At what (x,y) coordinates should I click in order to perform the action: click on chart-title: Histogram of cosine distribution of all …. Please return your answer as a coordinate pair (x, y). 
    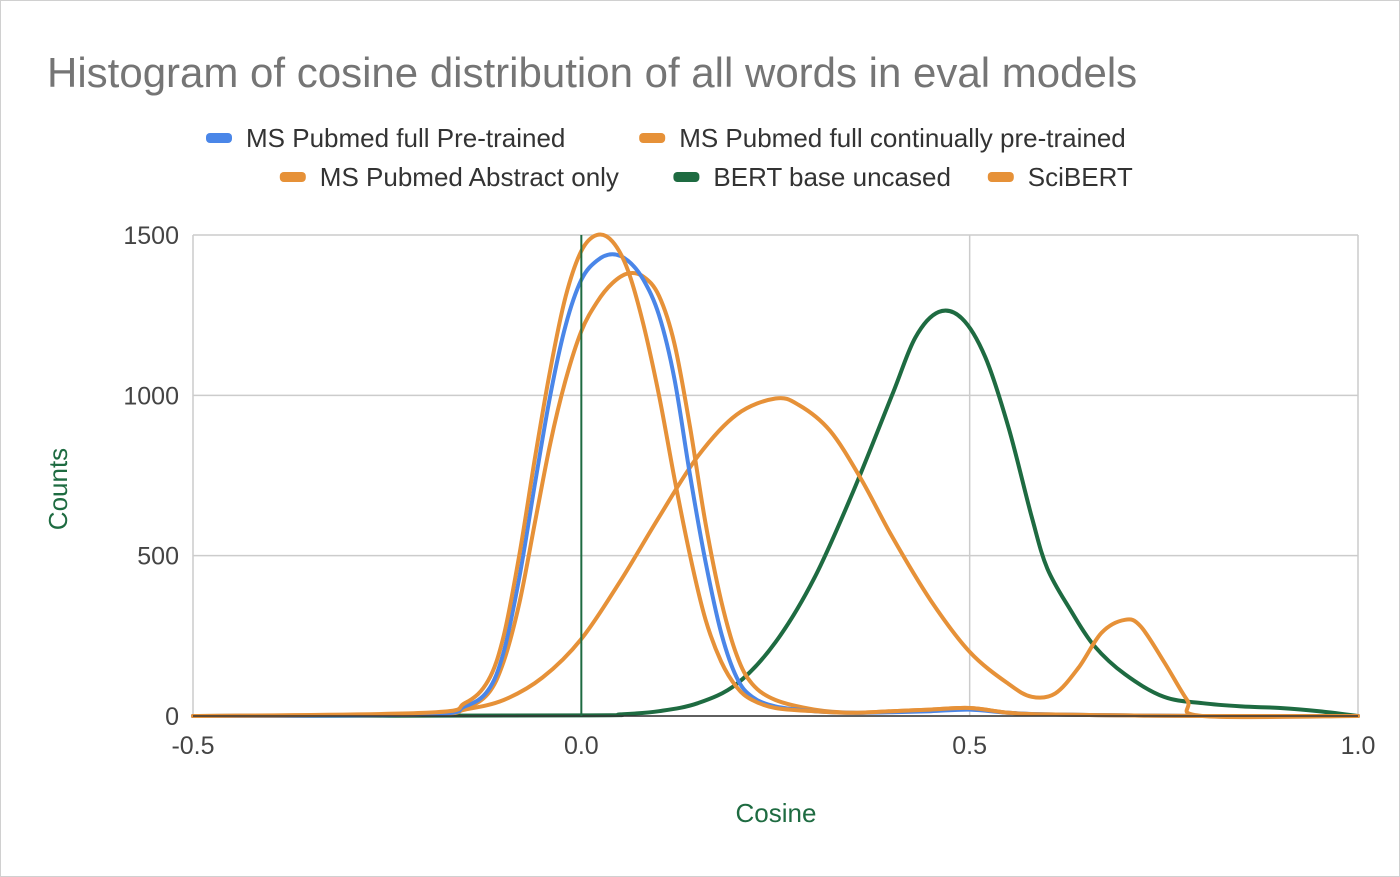
    Looking at the image, I should click on (592, 72).